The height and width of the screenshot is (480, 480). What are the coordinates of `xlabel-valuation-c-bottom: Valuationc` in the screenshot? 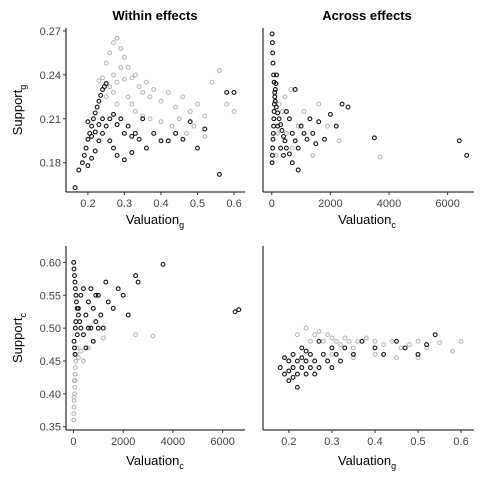 It's located at (155, 462).